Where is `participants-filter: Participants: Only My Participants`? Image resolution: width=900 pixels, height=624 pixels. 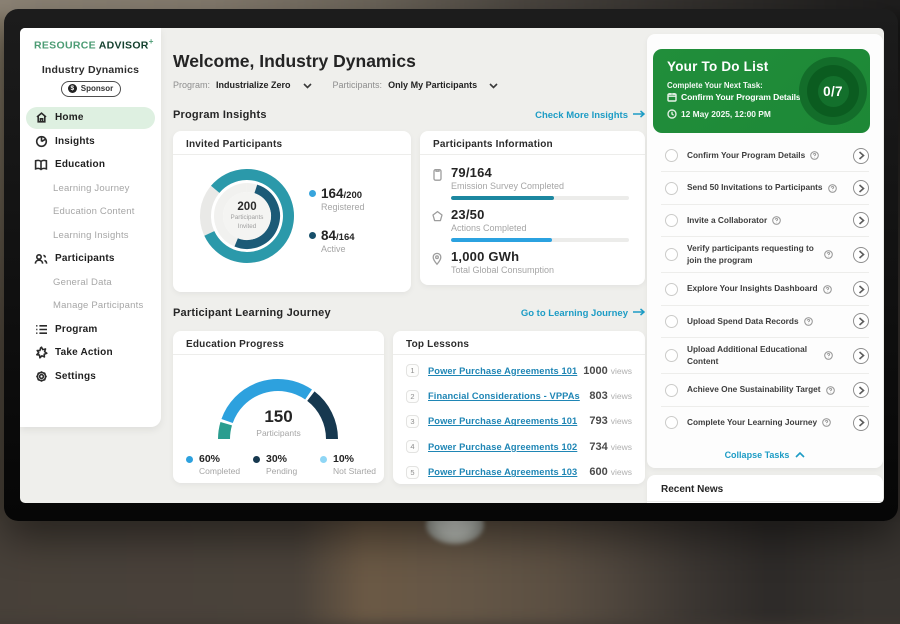
participants-filter: Participants: Only My Participants is located at coordinates (416, 85).